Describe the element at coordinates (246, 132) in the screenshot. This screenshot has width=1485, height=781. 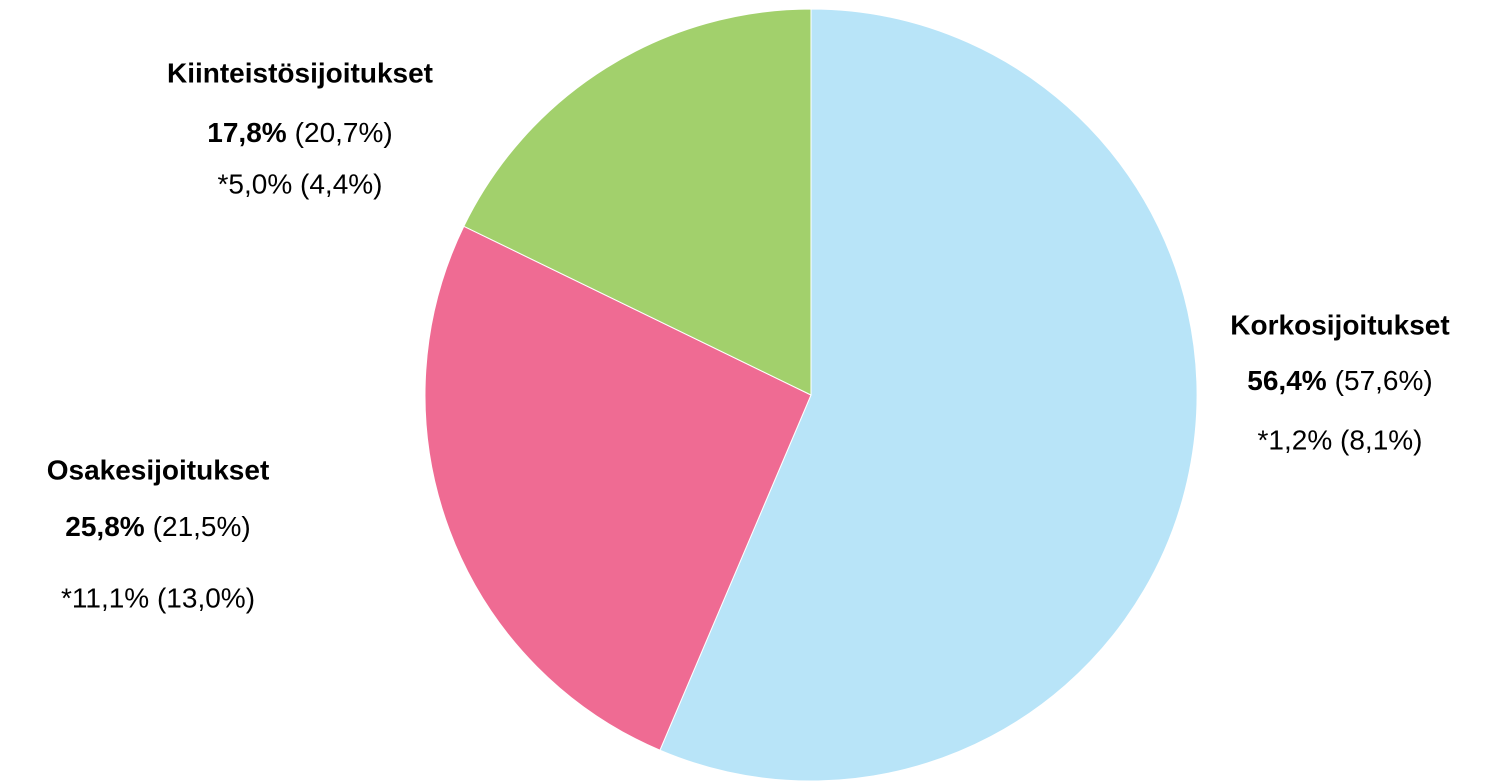
I see `value-label: 17,8%` at that location.